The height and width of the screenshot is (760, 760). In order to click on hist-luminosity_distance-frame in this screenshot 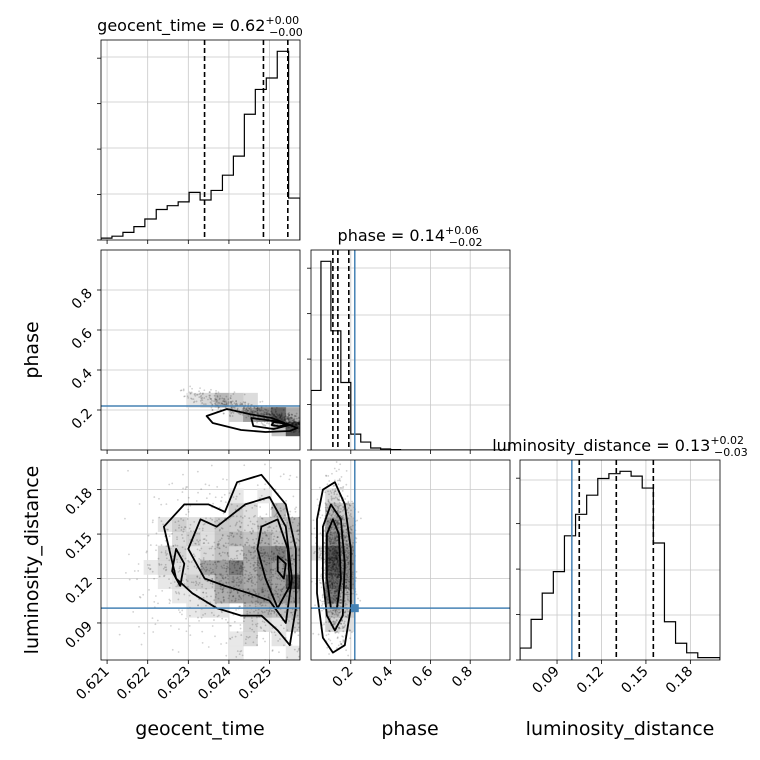, I will do `click(620, 560)`.